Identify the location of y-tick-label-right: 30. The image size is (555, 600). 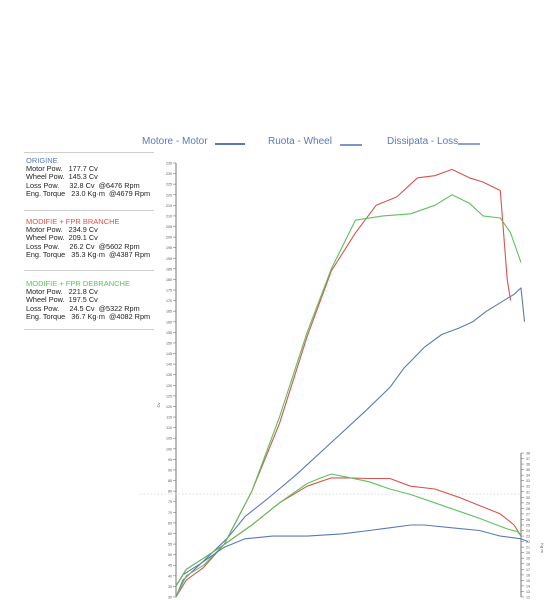
(528, 498).